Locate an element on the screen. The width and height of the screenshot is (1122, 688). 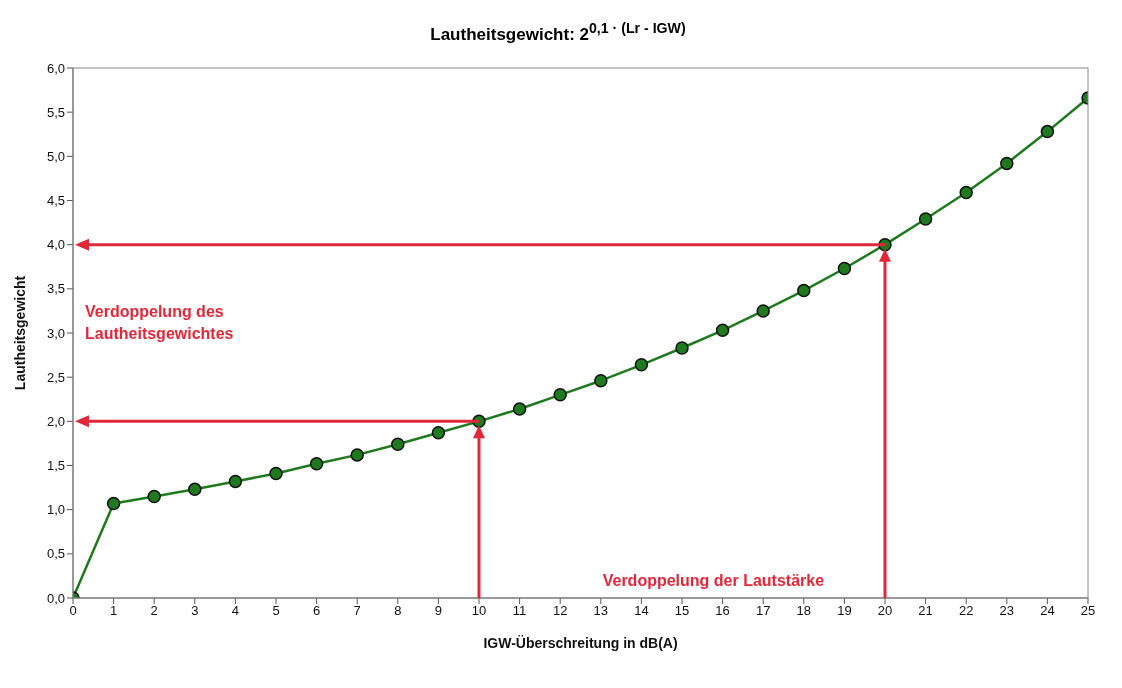
x-tick-label: 24 is located at coordinates (1047, 611).